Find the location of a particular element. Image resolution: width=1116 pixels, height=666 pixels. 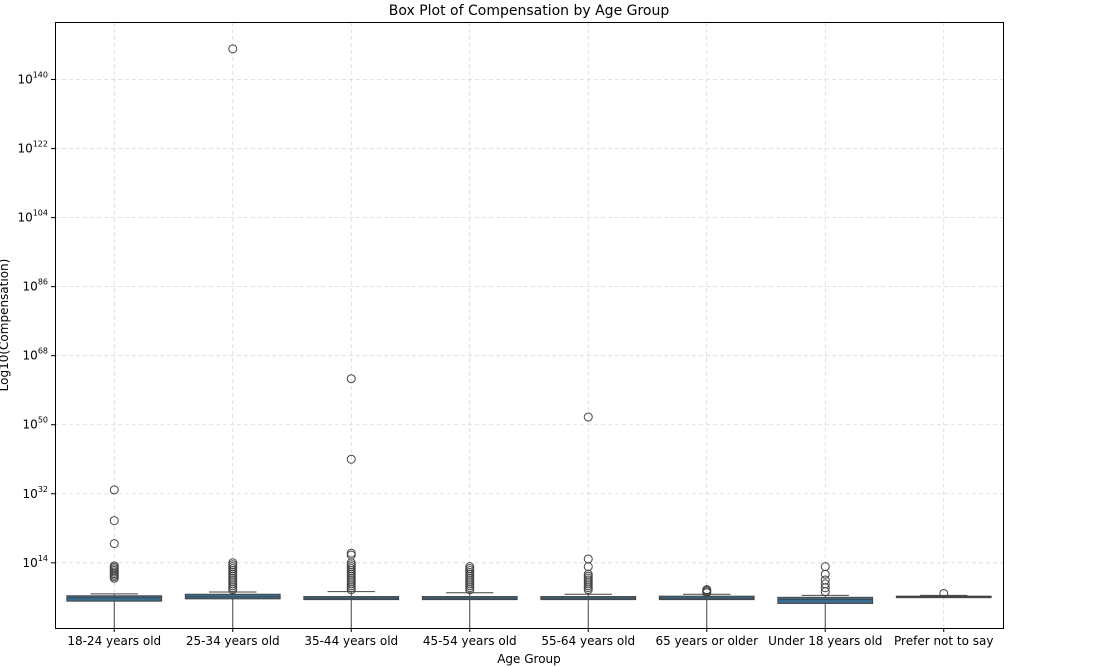

x-tick-label: Prefer not to say is located at coordinates (943, 641).